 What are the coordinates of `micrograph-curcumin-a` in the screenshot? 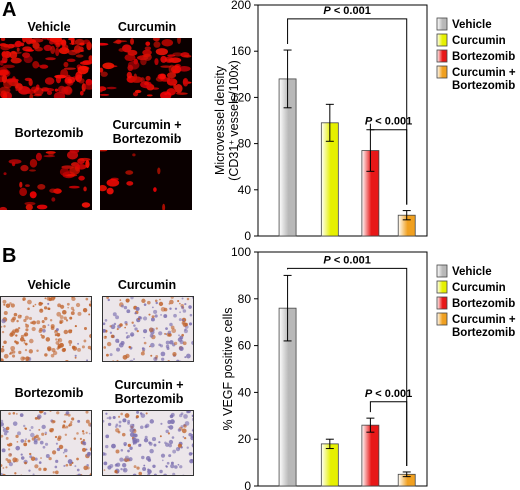 It's located at (146, 68).